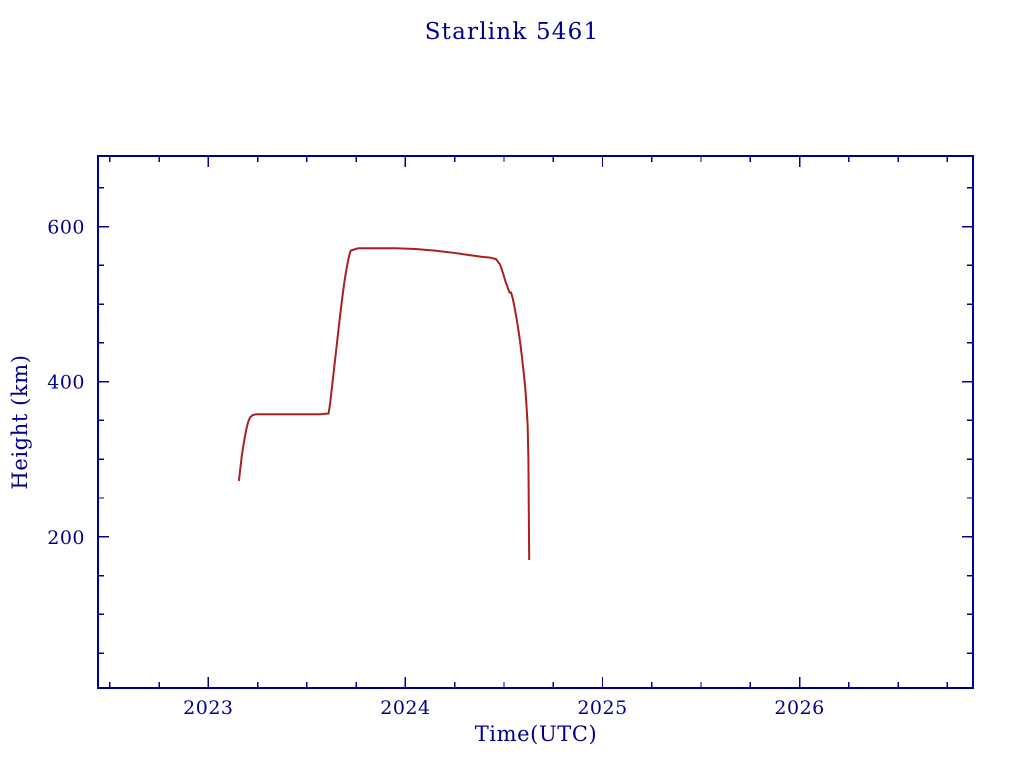  Describe the element at coordinates (20, 421) in the screenshot. I see `y-axis-title: Height (km)` at that location.